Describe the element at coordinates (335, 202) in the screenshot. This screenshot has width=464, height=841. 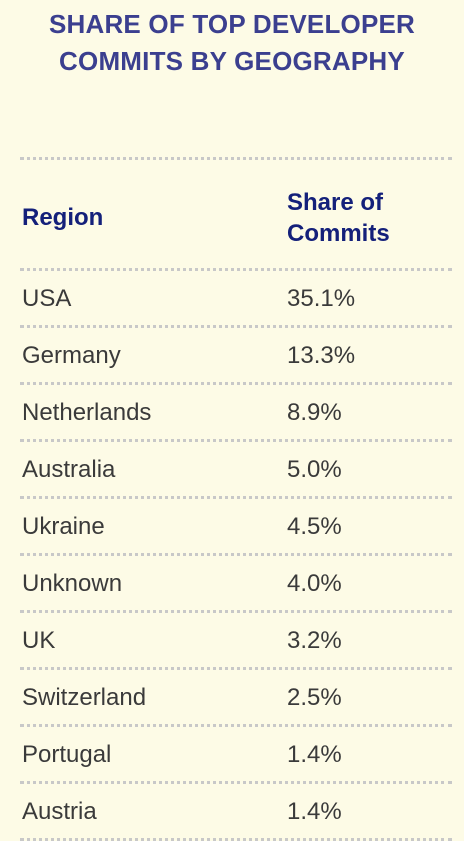
I see `column-header-share-line-1: Share of` at that location.